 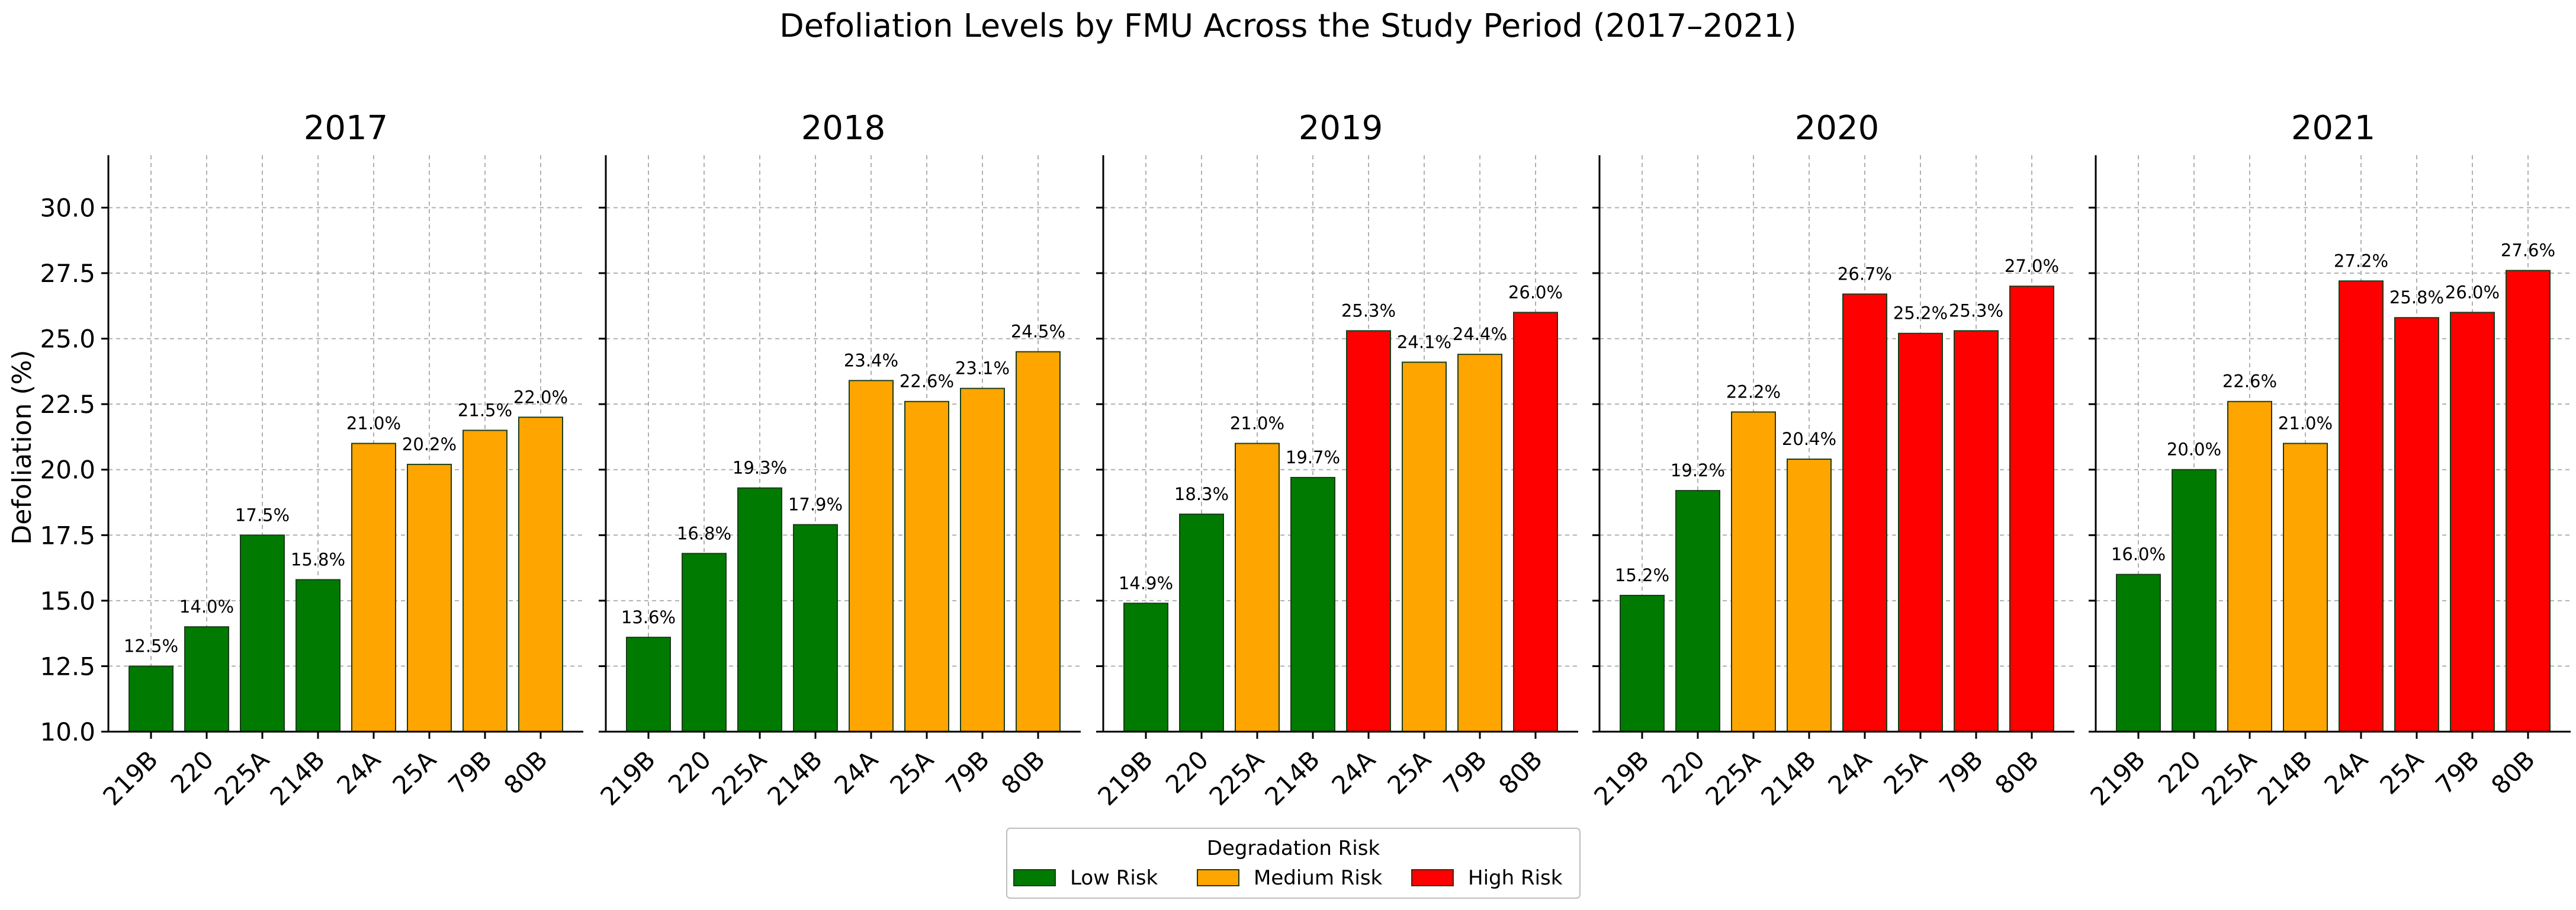 What do you see at coordinates (871, 556) in the screenshot?
I see `bar-2018-24A` at bounding box center [871, 556].